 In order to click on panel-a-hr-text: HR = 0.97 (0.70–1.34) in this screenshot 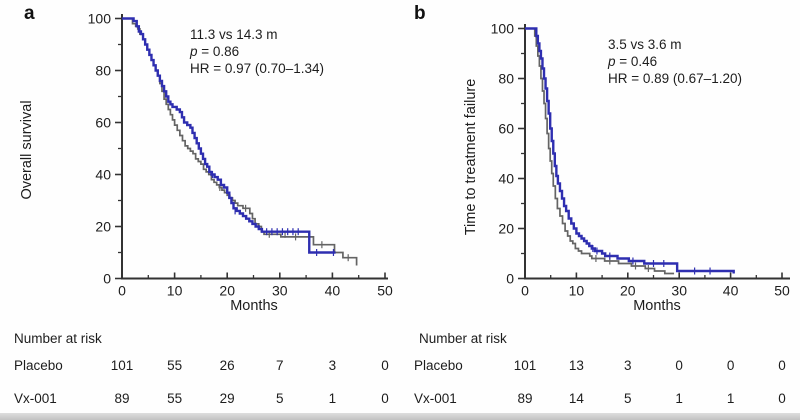, I will do `click(257, 68)`.